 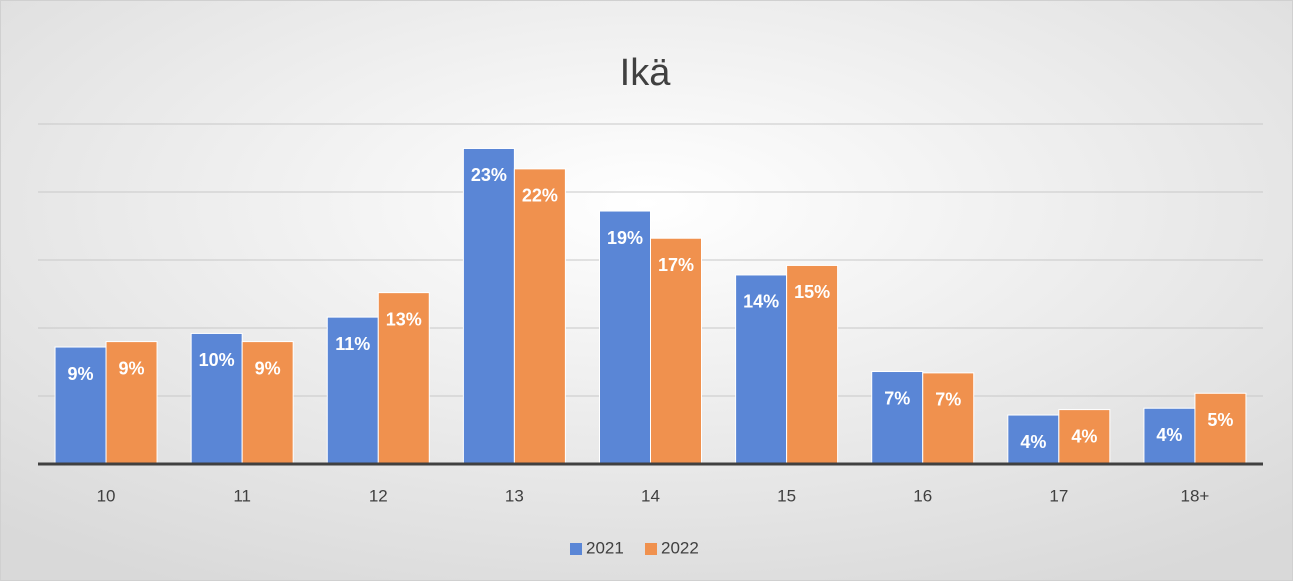 I want to click on x-tick-label: 10, so click(x=106, y=495).